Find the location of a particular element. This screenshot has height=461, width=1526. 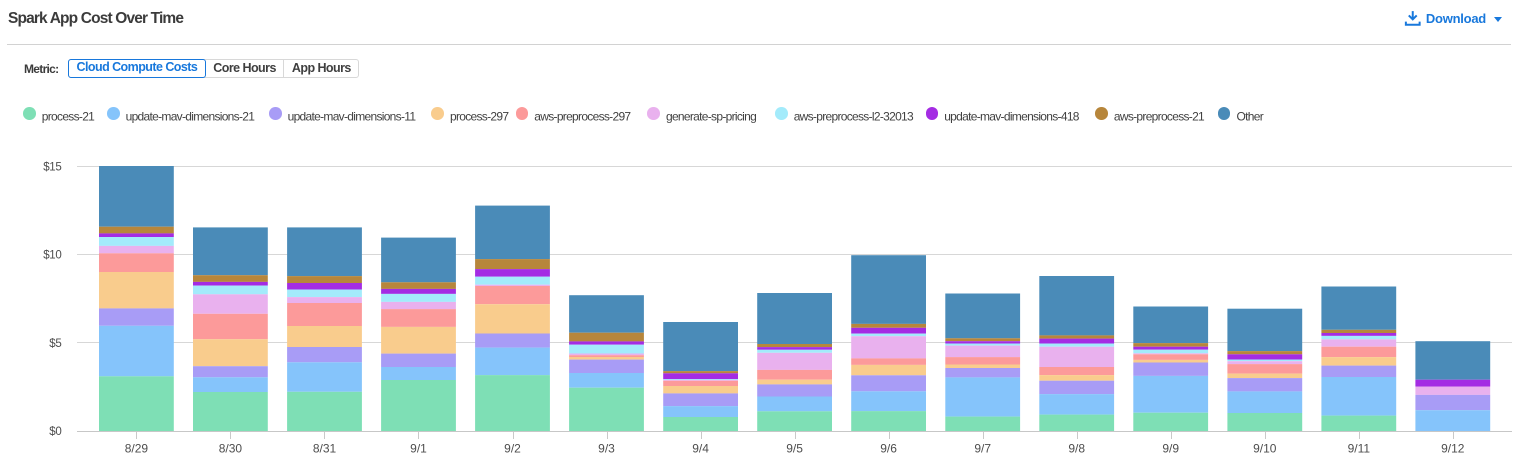

svg-text: $5 is located at coordinates (55, 344).